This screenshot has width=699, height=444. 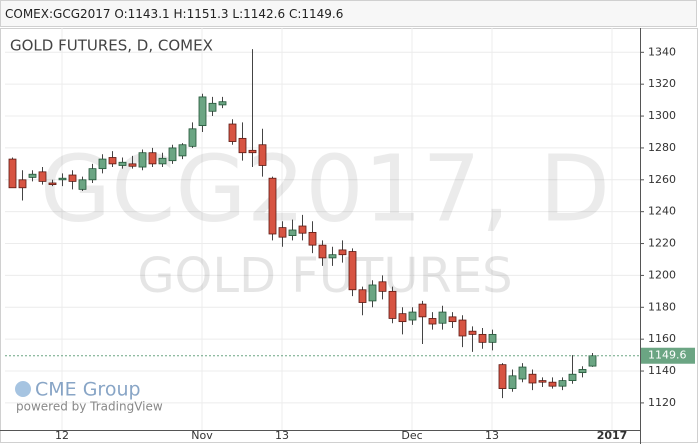 I want to click on last-price-label: 1149.6, so click(x=667, y=355).